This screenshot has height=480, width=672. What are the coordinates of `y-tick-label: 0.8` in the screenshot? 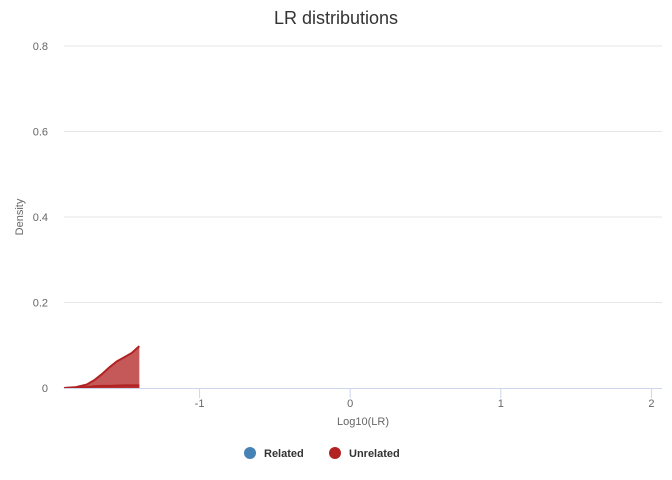 It's located at (40, 47).